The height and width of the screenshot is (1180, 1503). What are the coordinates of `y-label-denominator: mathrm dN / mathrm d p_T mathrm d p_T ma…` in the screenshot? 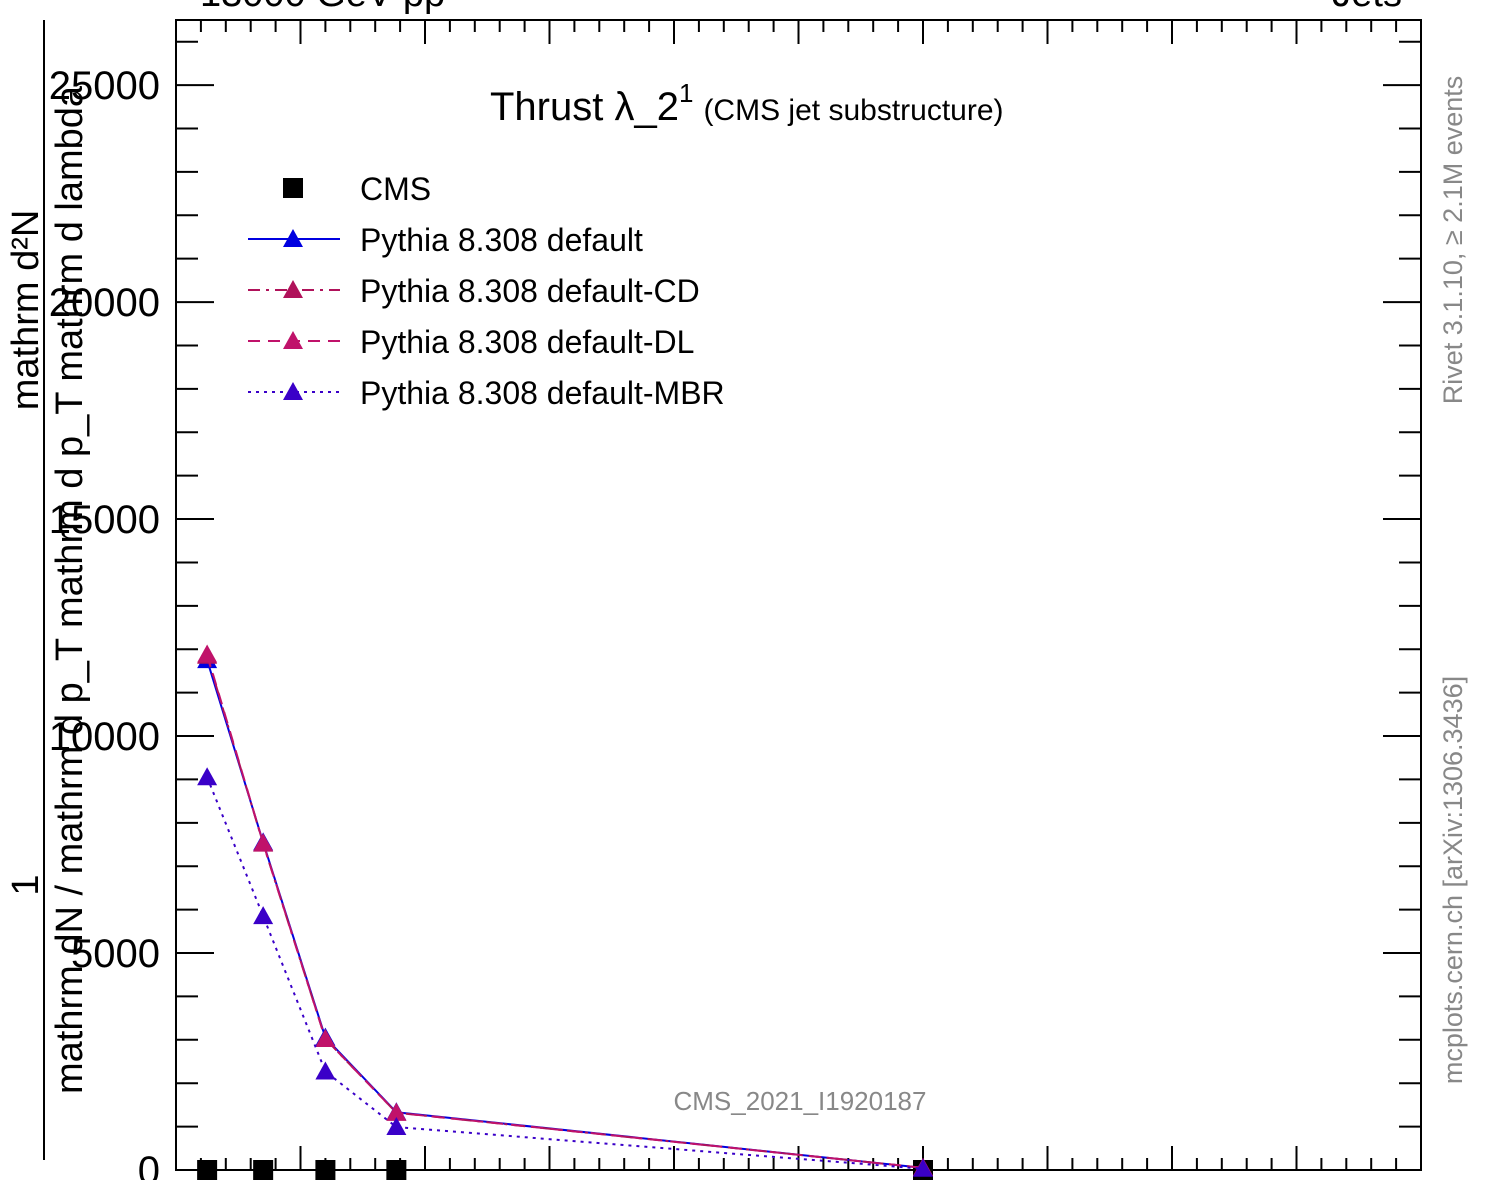 It's located at (70, 589).